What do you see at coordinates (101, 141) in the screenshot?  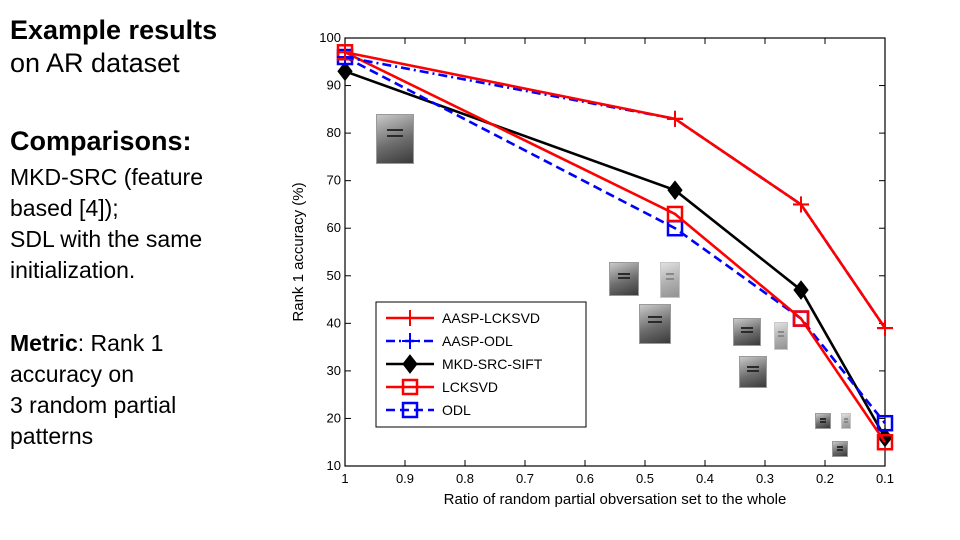 I see `comparisons-heading: Comparisons:` at bounding box center [101, 141].